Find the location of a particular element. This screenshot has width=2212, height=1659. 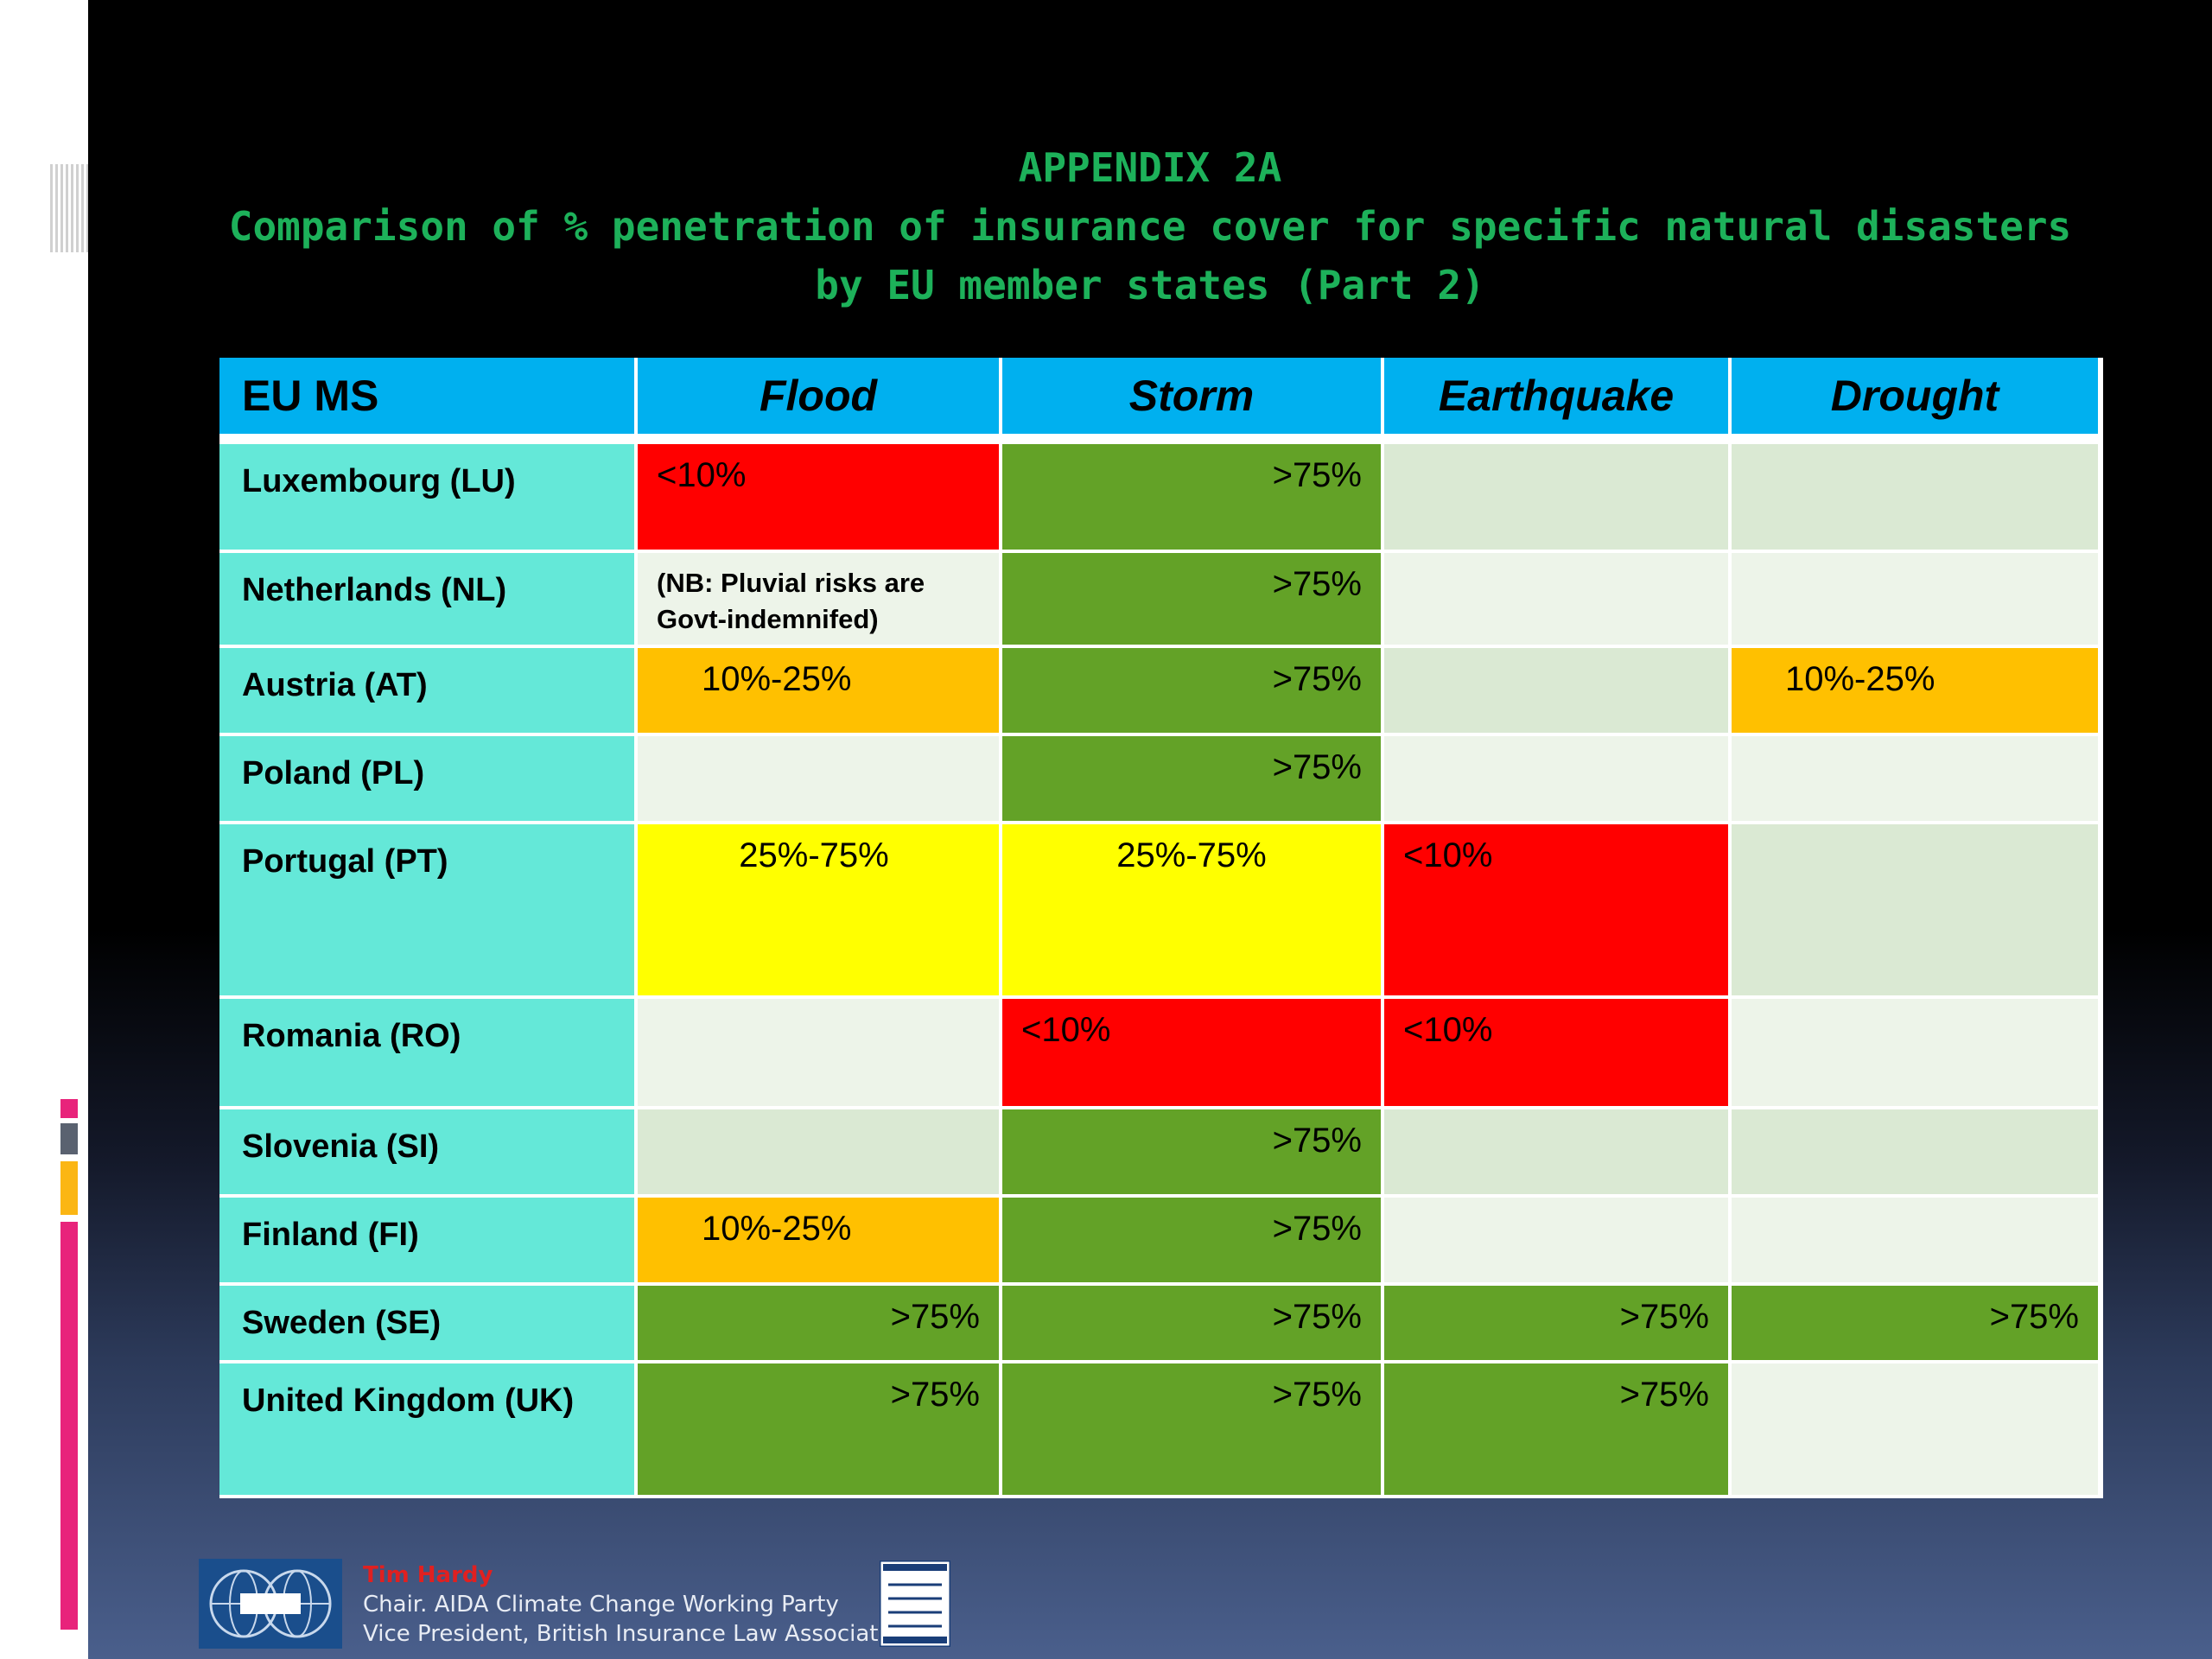

note-line-2: Govt-indemnifed) is located at coordinates (768, 619).